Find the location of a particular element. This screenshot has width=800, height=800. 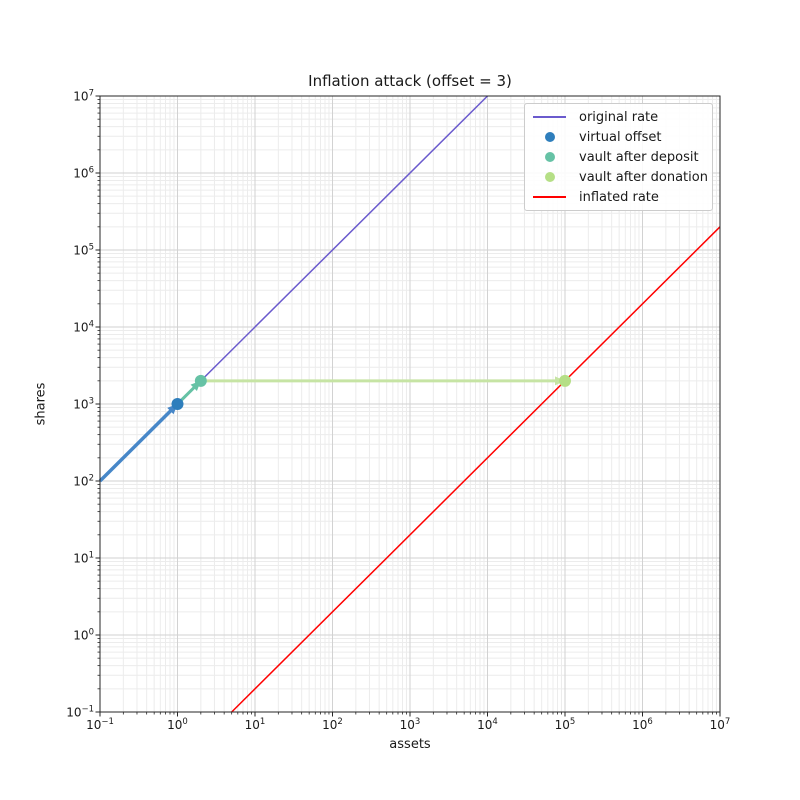

y-tick-label: 10⁷ is located at coordinates (83, 96).